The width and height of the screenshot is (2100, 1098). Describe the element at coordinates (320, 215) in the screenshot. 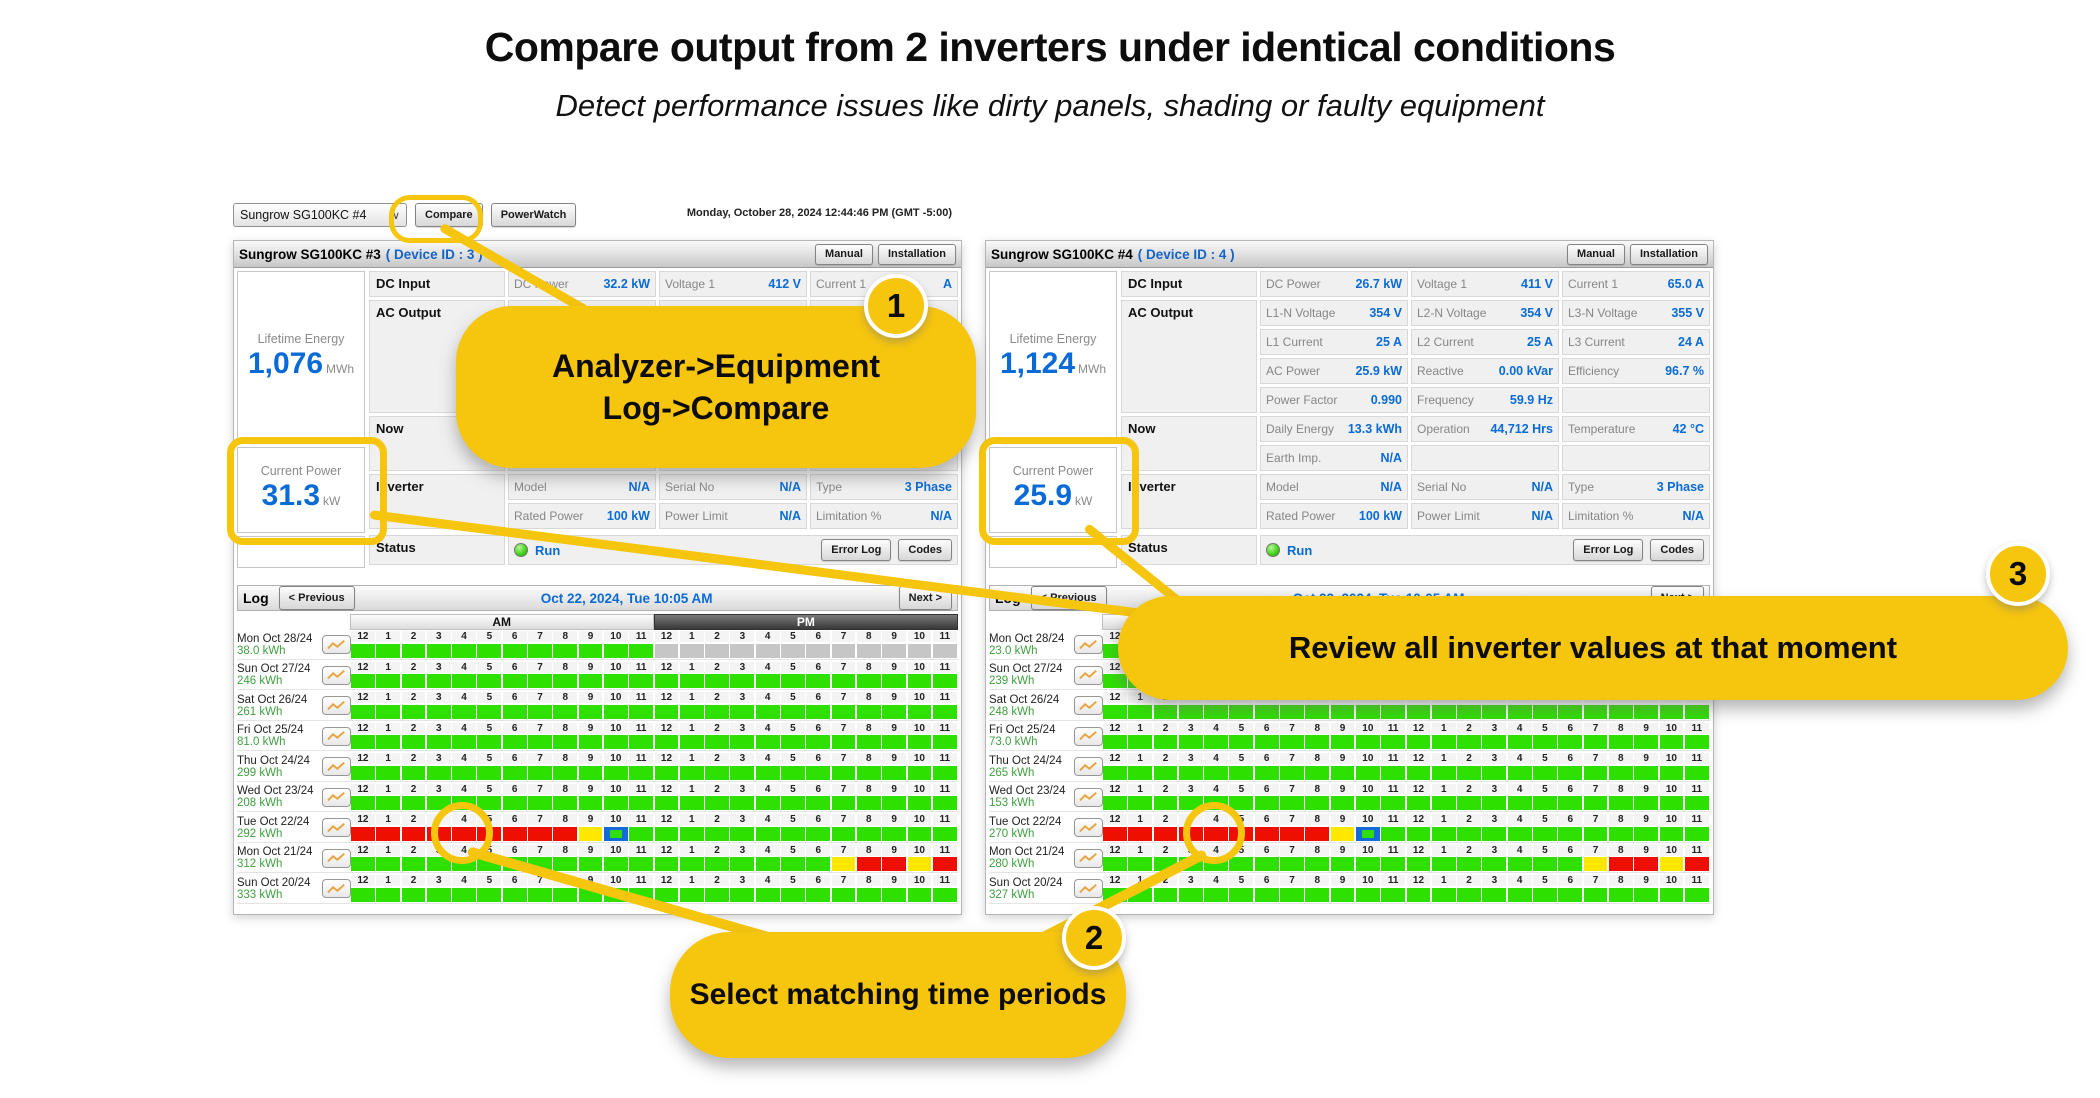

I see `device-select: Sungrow SG100KC #4 ∨` at that location.